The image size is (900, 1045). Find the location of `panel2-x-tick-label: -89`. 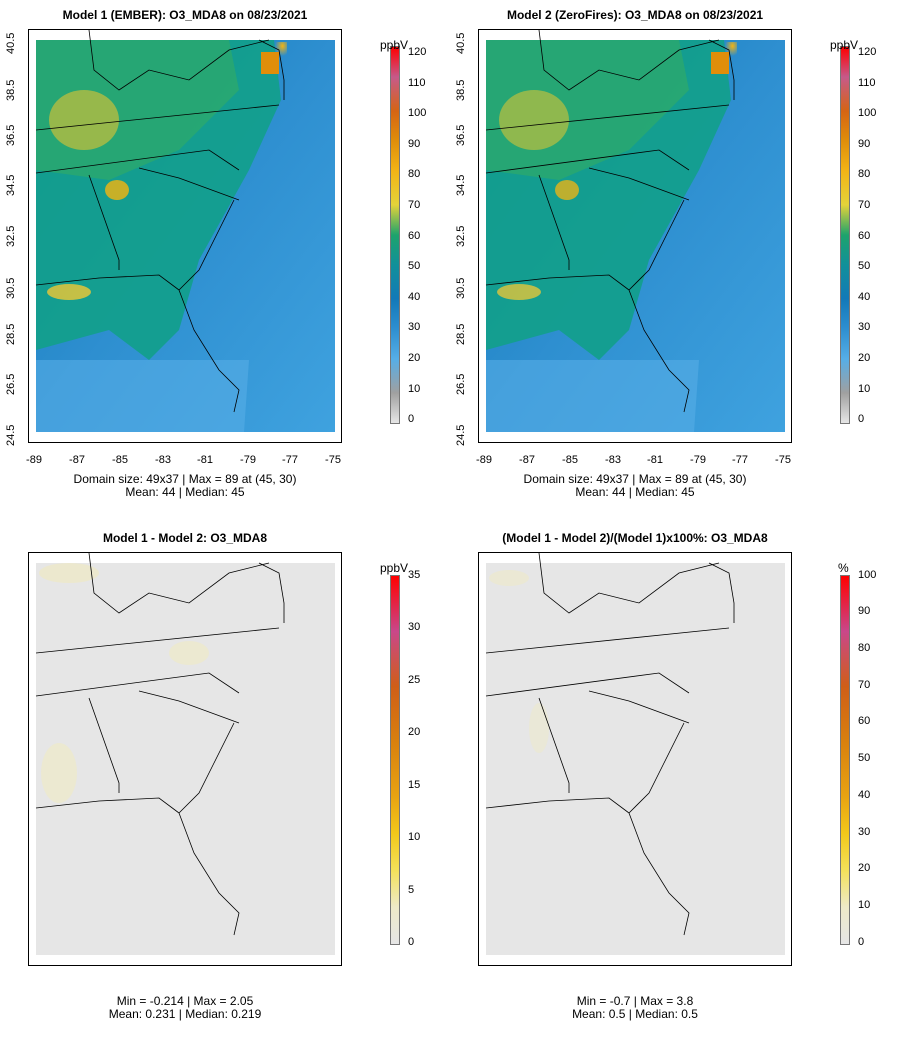

panel2-x-tick-label: -89 is located at coordinates (484, 460).